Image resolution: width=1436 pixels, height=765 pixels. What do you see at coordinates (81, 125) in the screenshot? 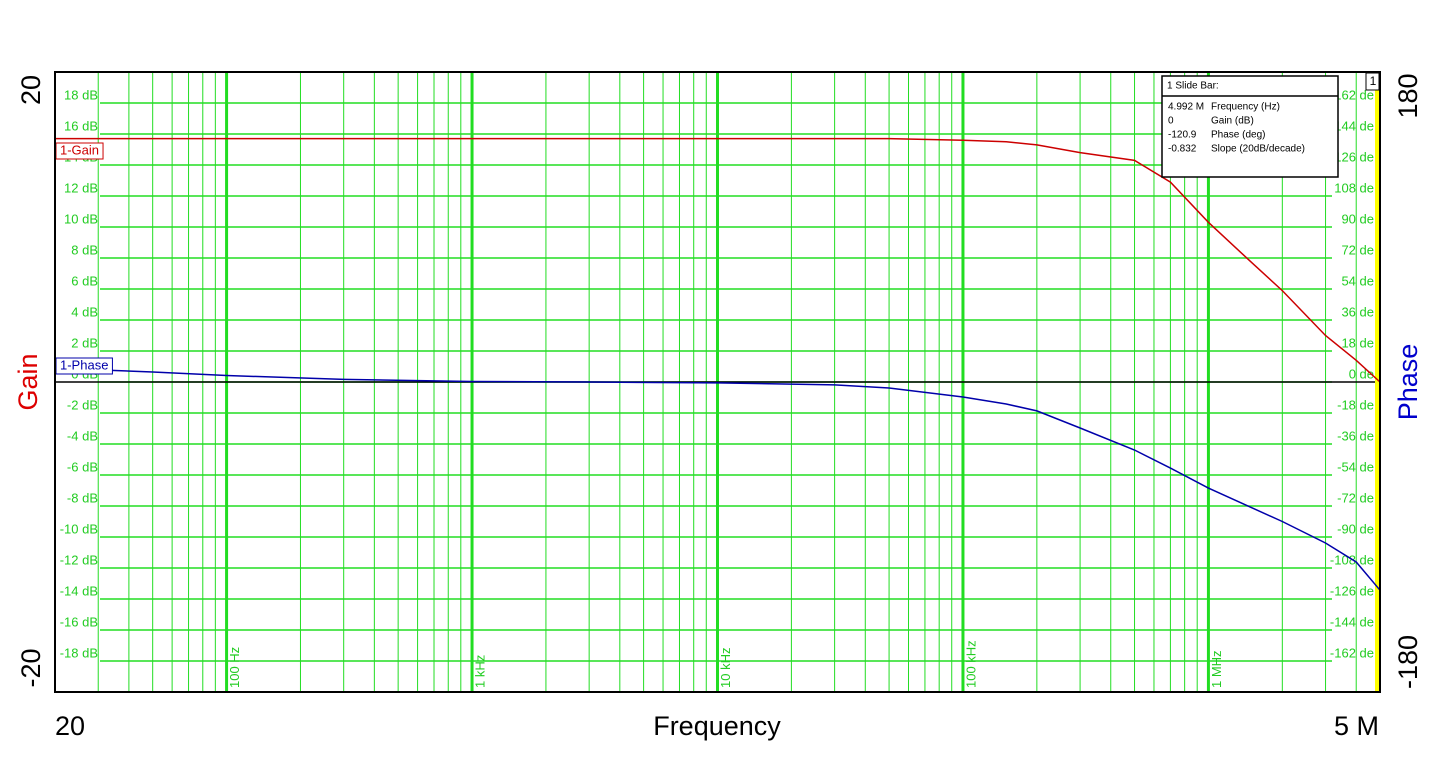
I see `y-tick-label: 16 dB` at bounding box center [81, 125].